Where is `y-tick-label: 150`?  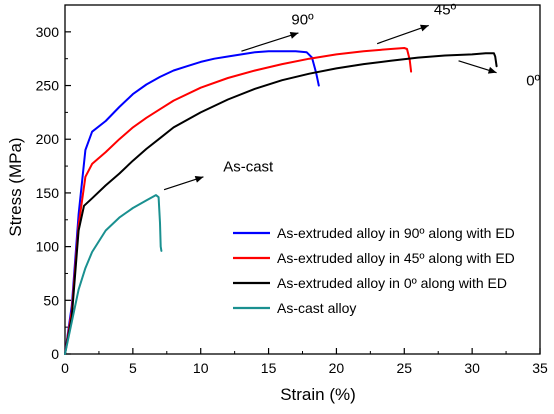 y-tick-label: 150 is located at coordinates (48, 193).